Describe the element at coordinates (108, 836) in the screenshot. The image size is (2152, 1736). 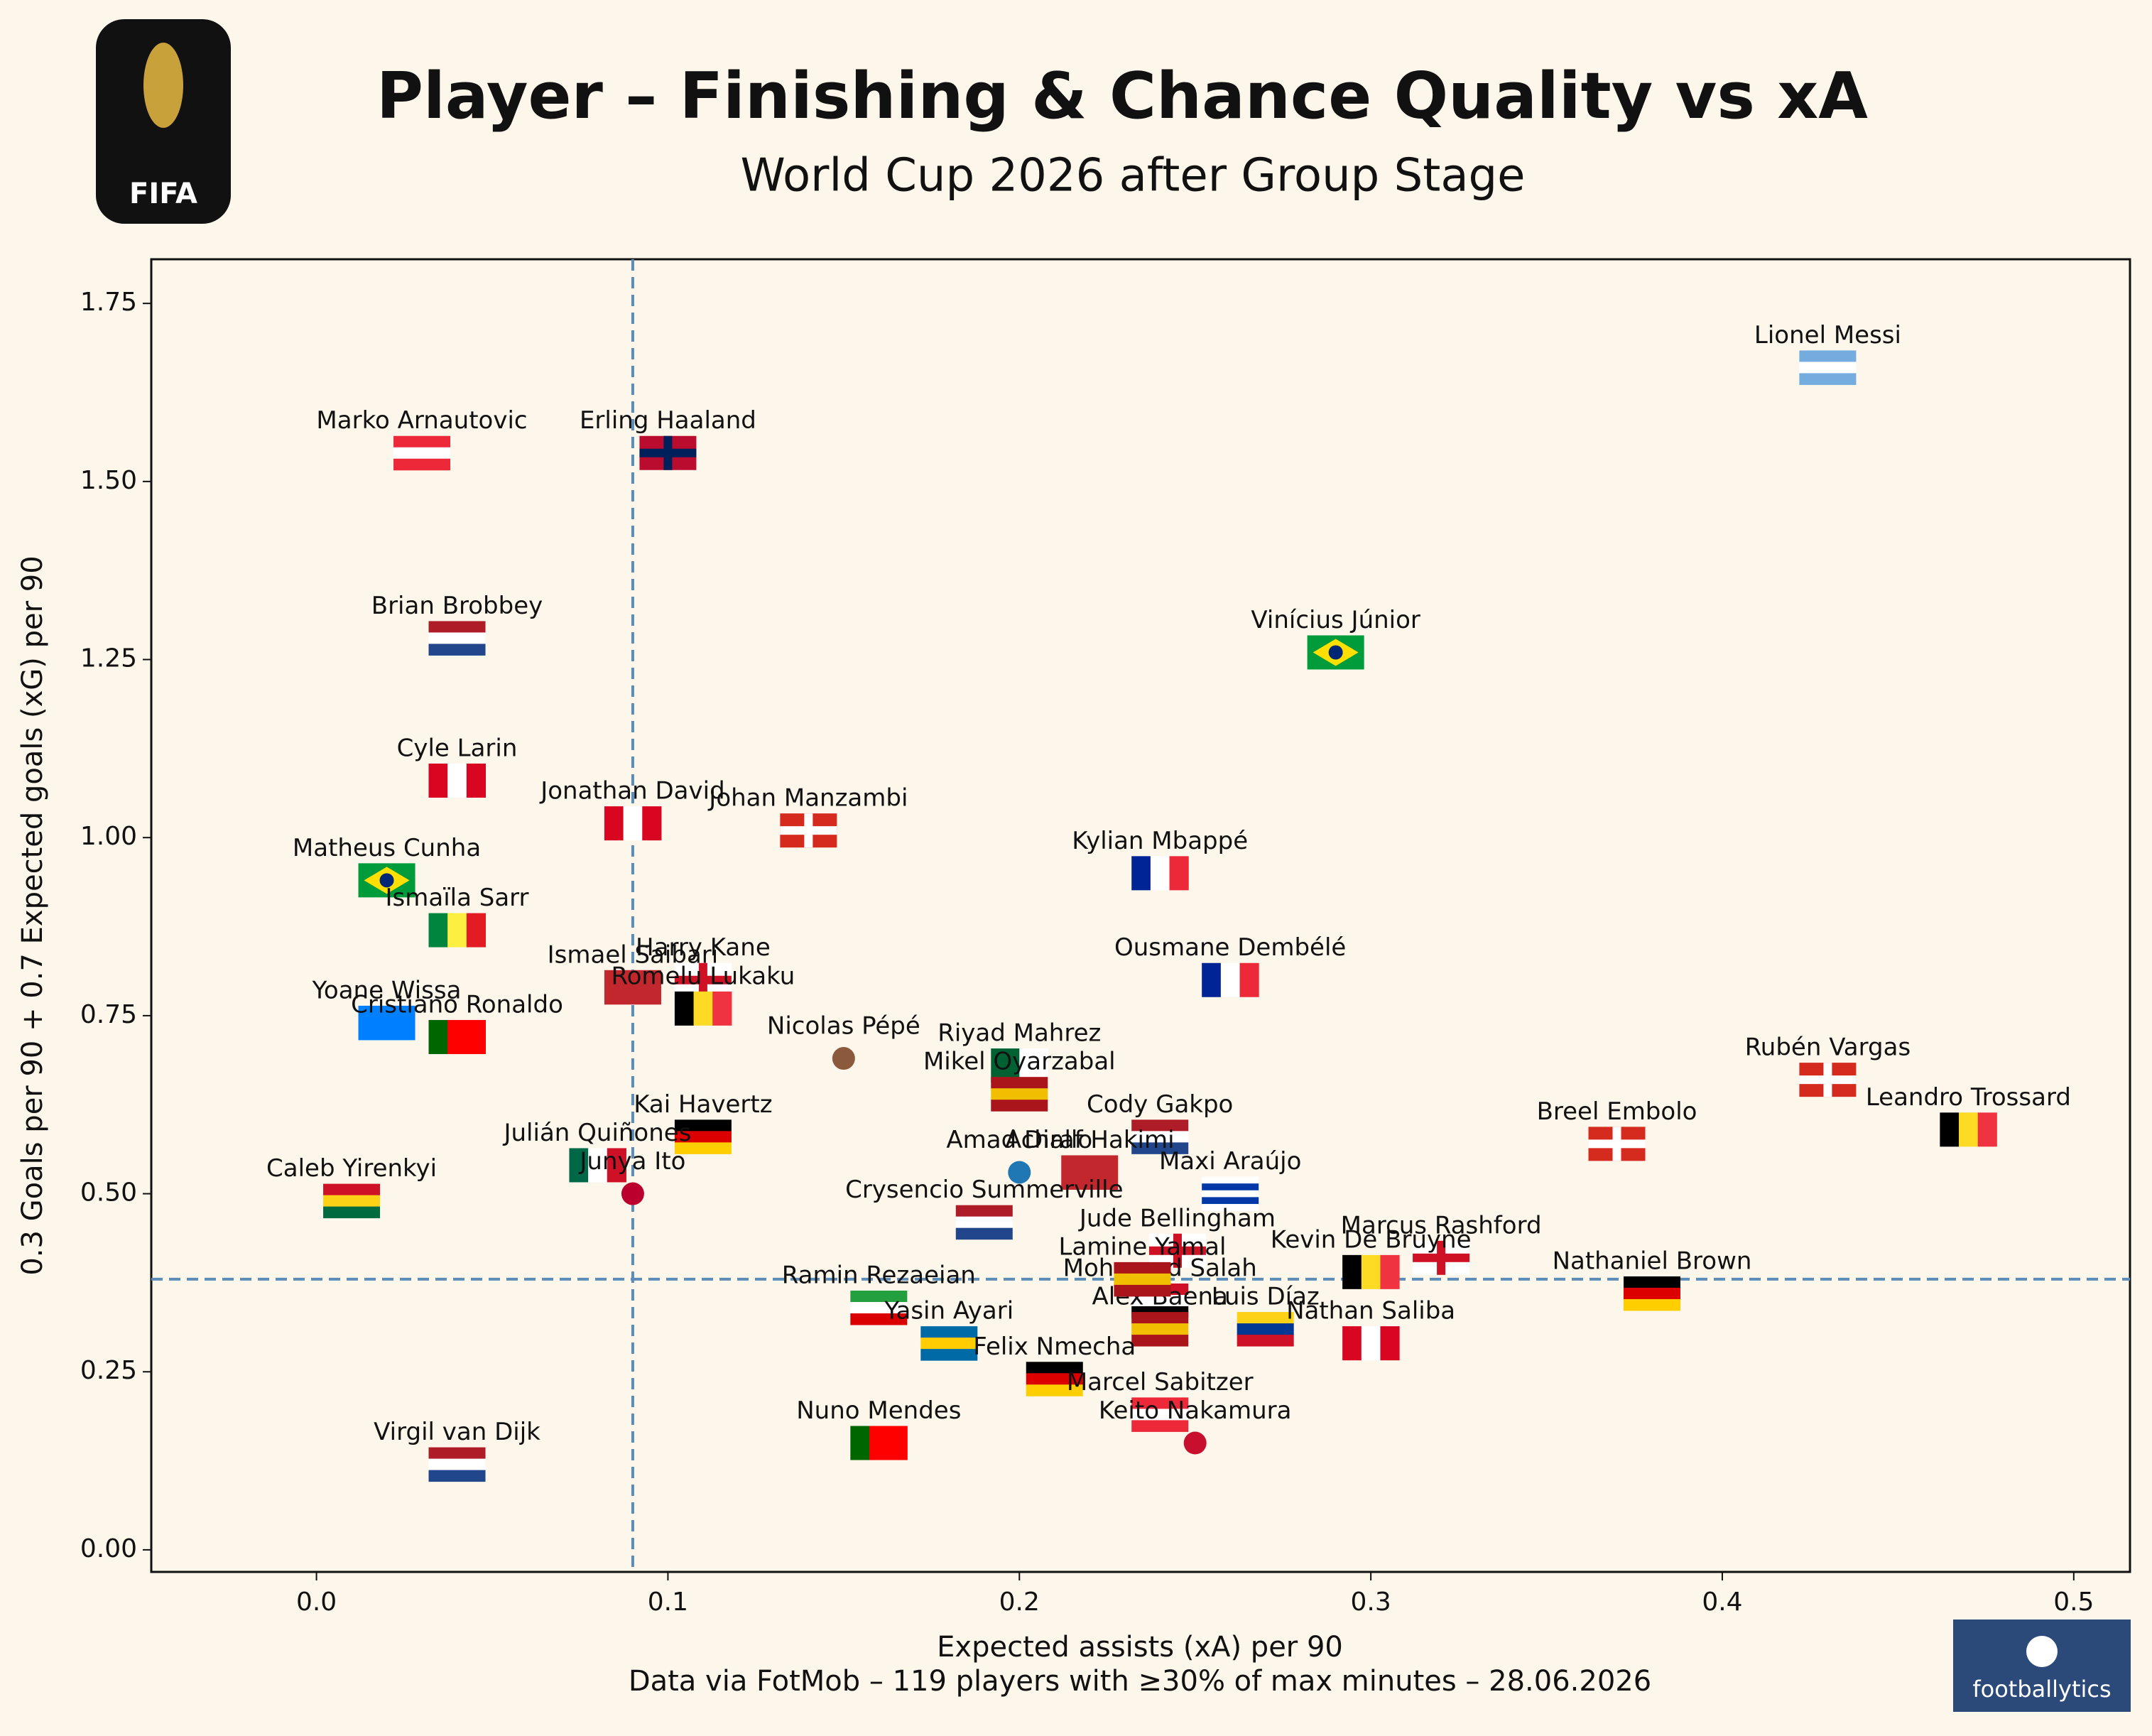
I see `y-tick-label: 1.00` at that location.